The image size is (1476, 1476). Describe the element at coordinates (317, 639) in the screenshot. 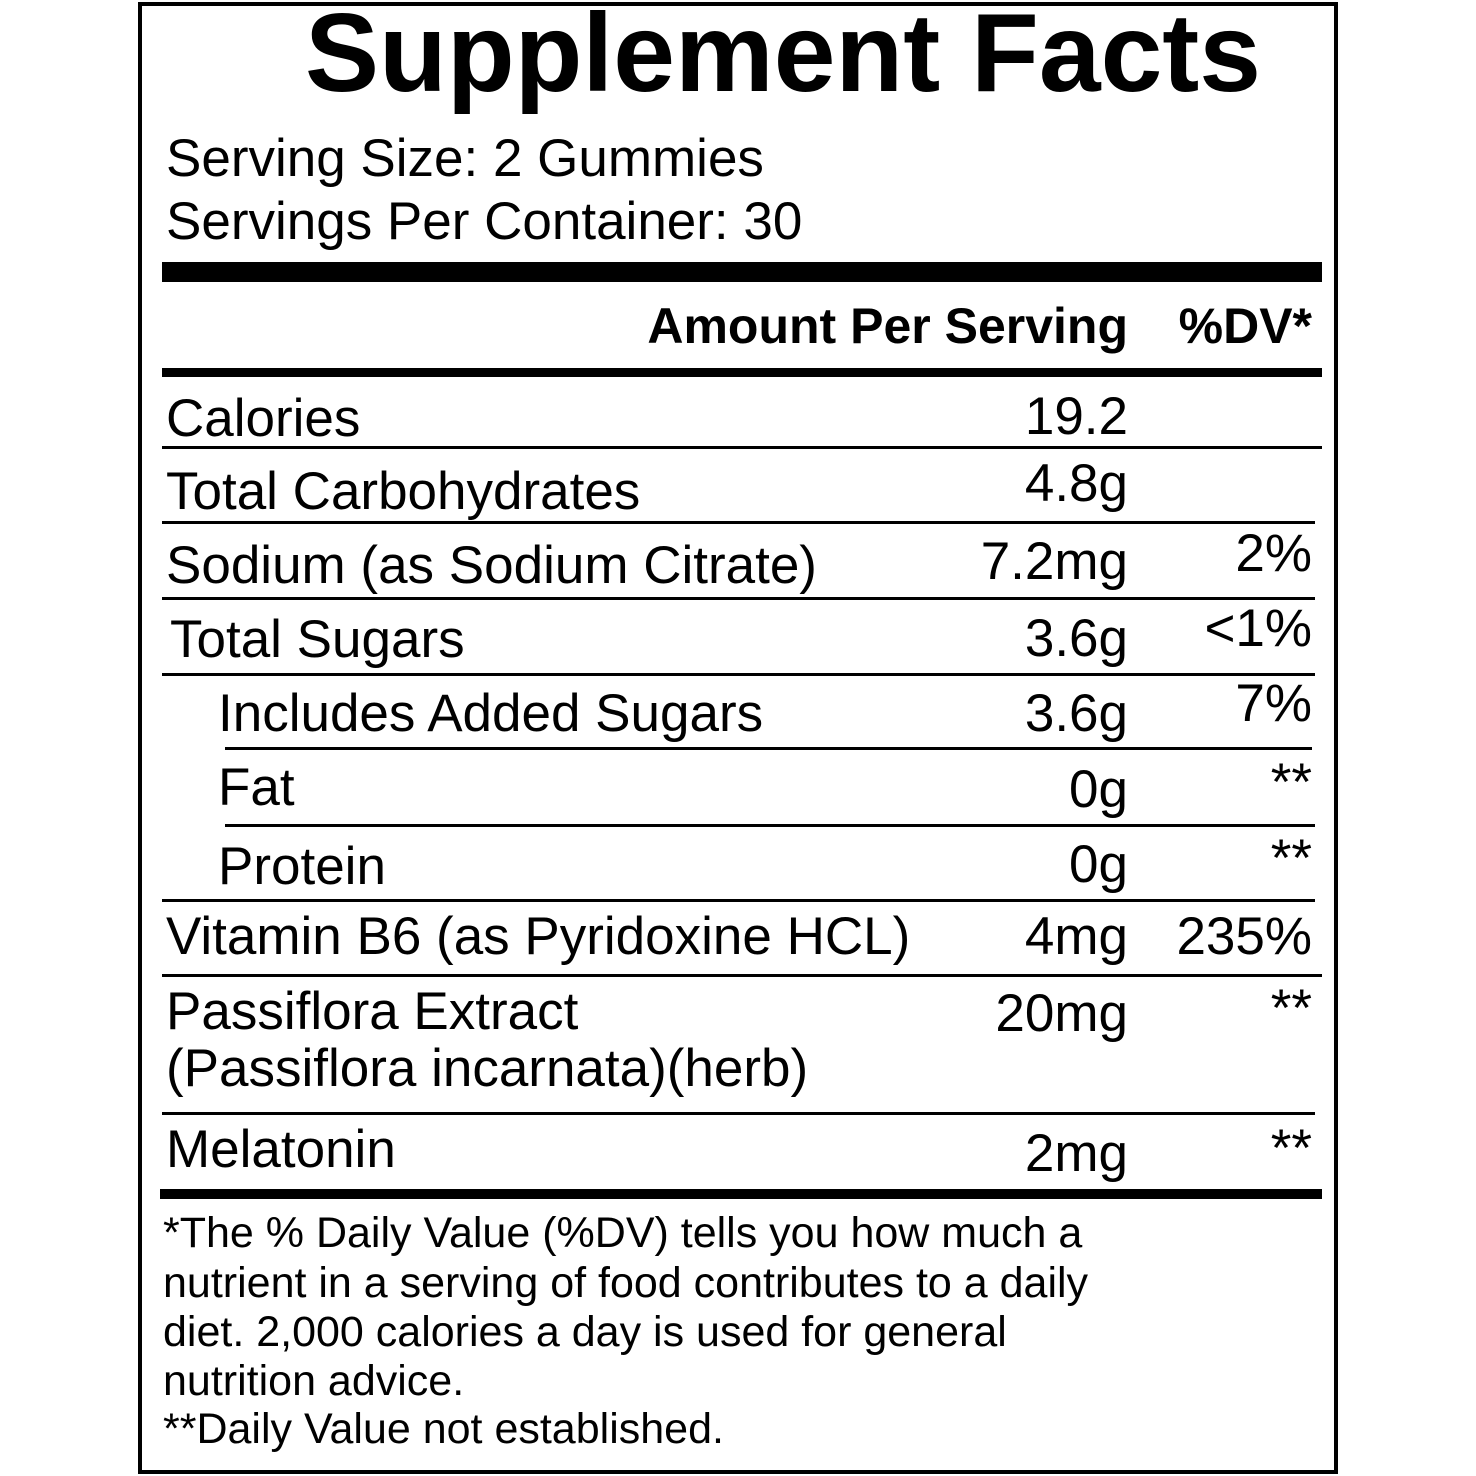

I see `row-name: Total Sugars` at that location.